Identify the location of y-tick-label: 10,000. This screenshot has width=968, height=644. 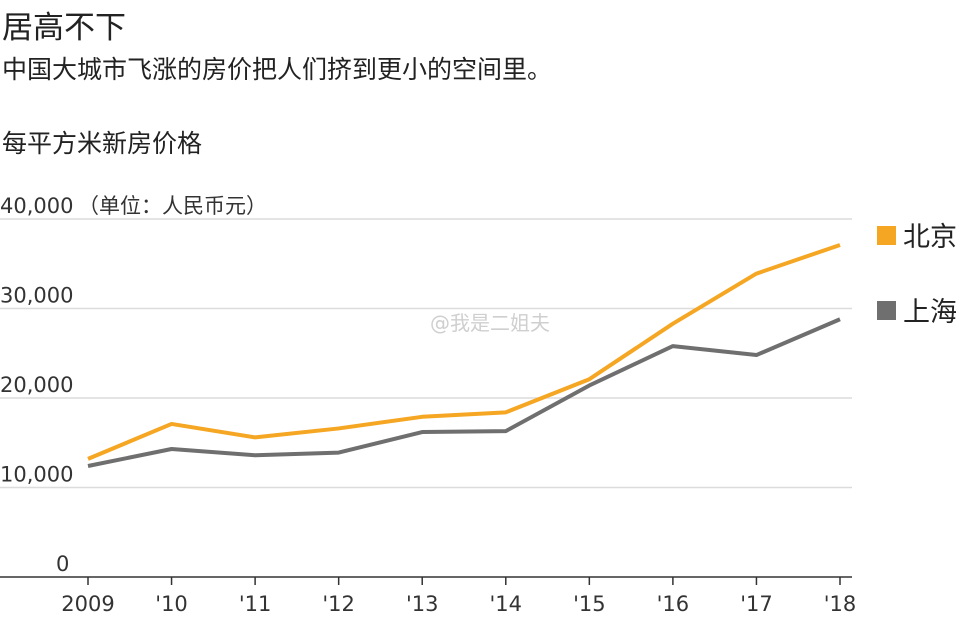
(36, 475).